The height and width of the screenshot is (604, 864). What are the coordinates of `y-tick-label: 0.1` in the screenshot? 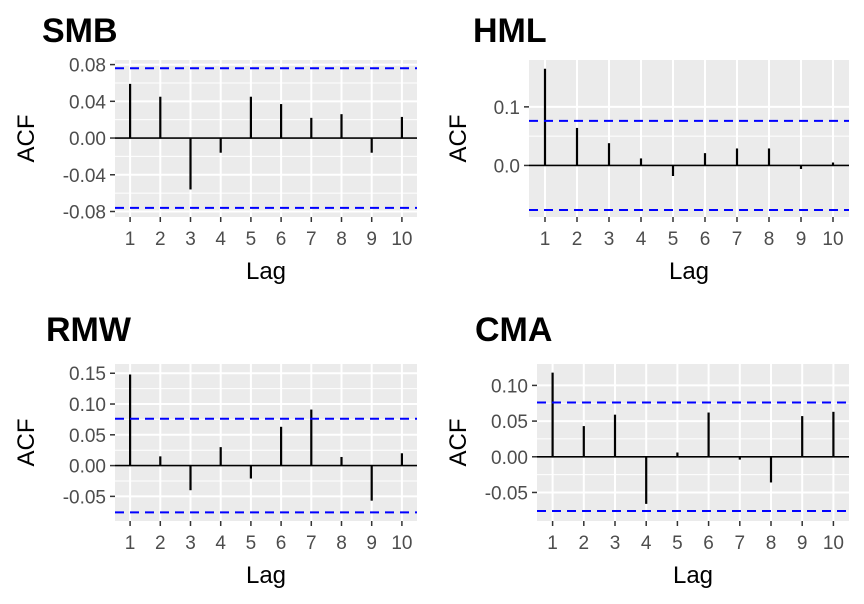 It's located at (507, 108).